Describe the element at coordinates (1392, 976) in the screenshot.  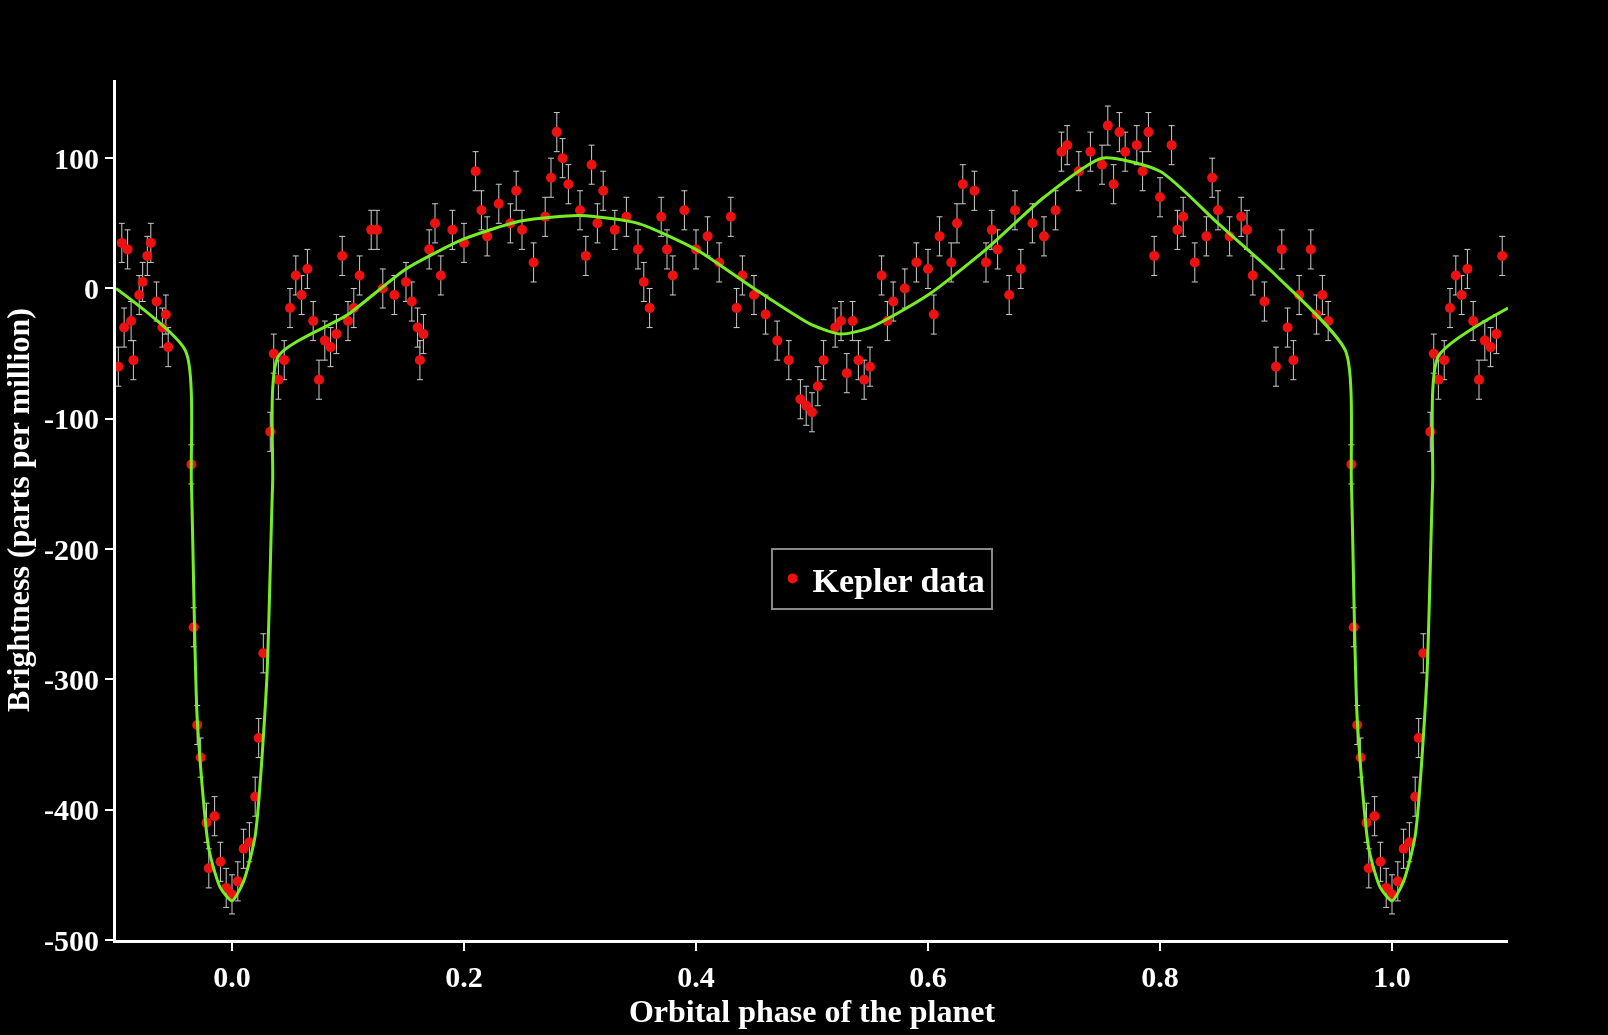
I see `x-tick-label: 1.0` at that location.